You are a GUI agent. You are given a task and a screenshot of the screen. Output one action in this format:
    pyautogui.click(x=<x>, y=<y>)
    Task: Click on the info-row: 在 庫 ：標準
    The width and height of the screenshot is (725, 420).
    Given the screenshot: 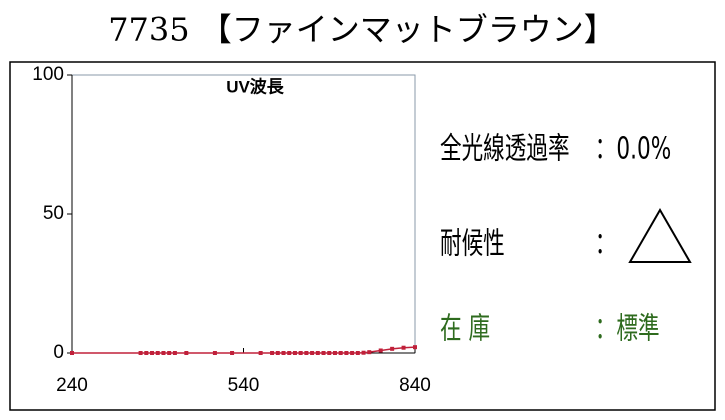 What is the action you would take?
    pyautogui.click(x=550, y=329)
    